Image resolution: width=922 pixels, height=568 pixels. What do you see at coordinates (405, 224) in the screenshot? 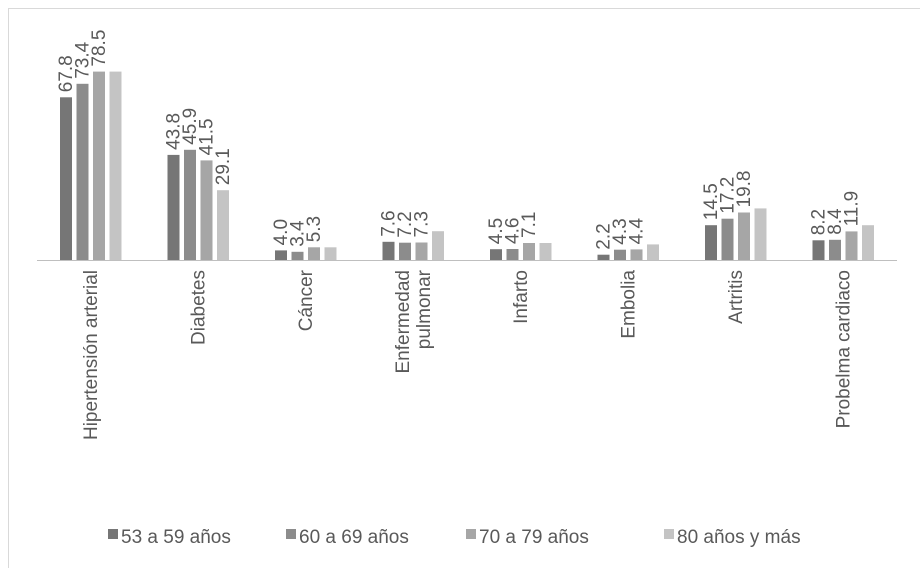
I see `data-label: 7.2` at bounding box center [405, 224].